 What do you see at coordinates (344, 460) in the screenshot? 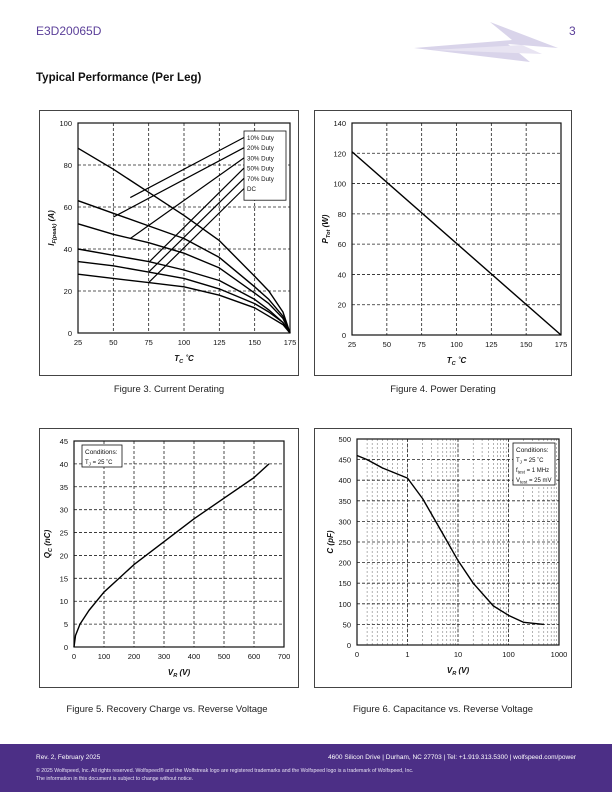
I see `y-tick-label: 450` at bounding box center [344, 460].